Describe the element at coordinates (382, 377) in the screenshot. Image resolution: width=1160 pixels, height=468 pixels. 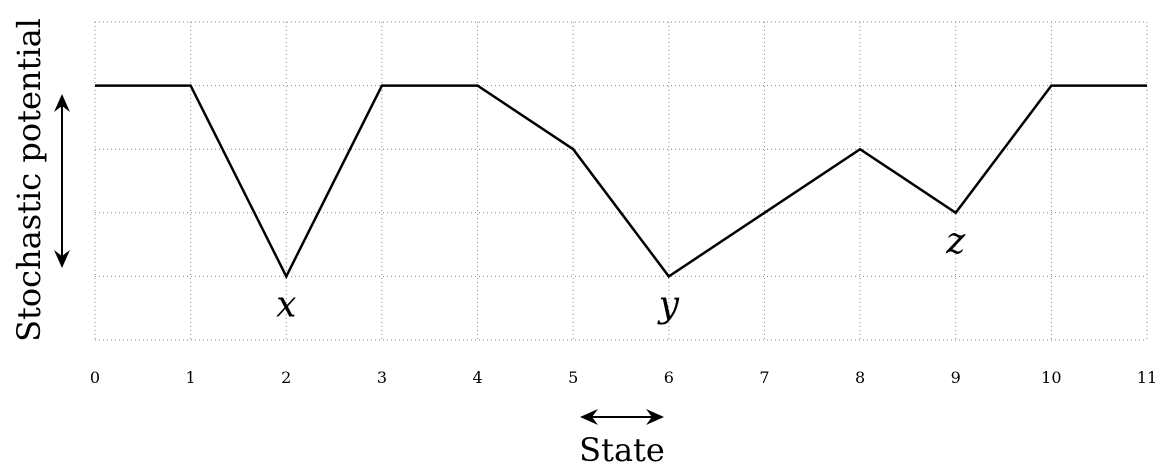
I see `x-tick-label: 3` at that location.